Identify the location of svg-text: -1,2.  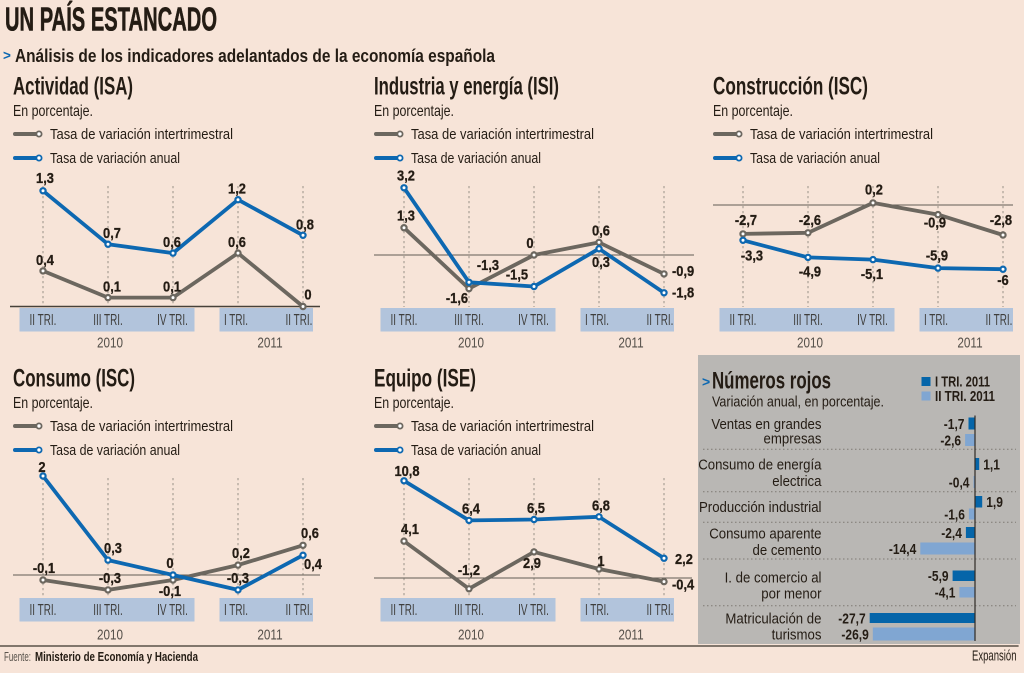
(469, 570).